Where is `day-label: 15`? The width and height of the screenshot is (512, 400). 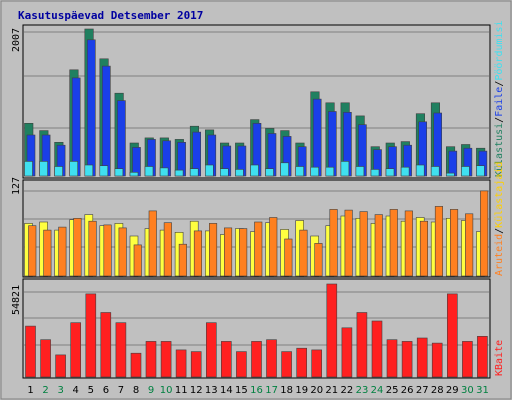 day-label: 15 is located at coordinates (241, 390).